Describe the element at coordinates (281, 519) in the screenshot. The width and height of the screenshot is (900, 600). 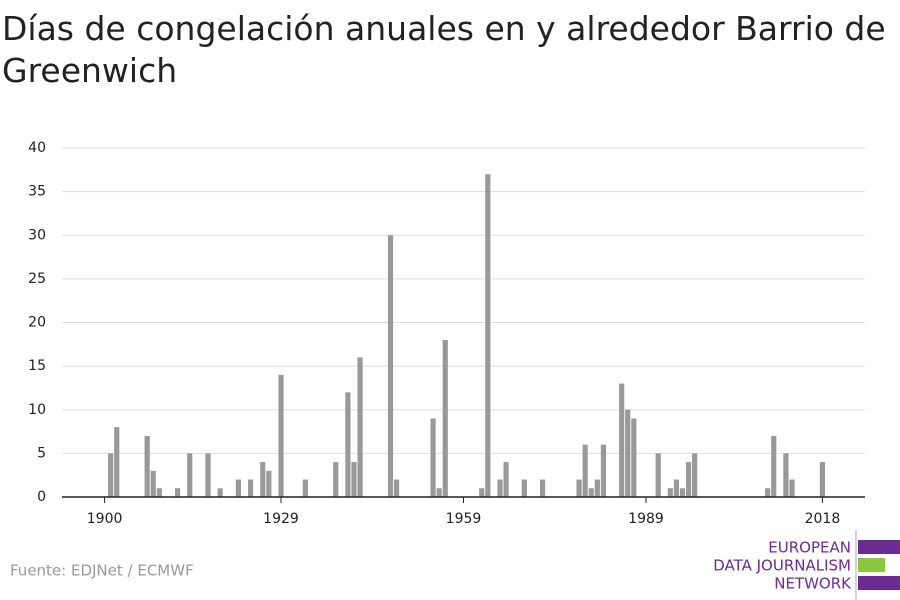
I see `x-tick-label: 1929` at that location.